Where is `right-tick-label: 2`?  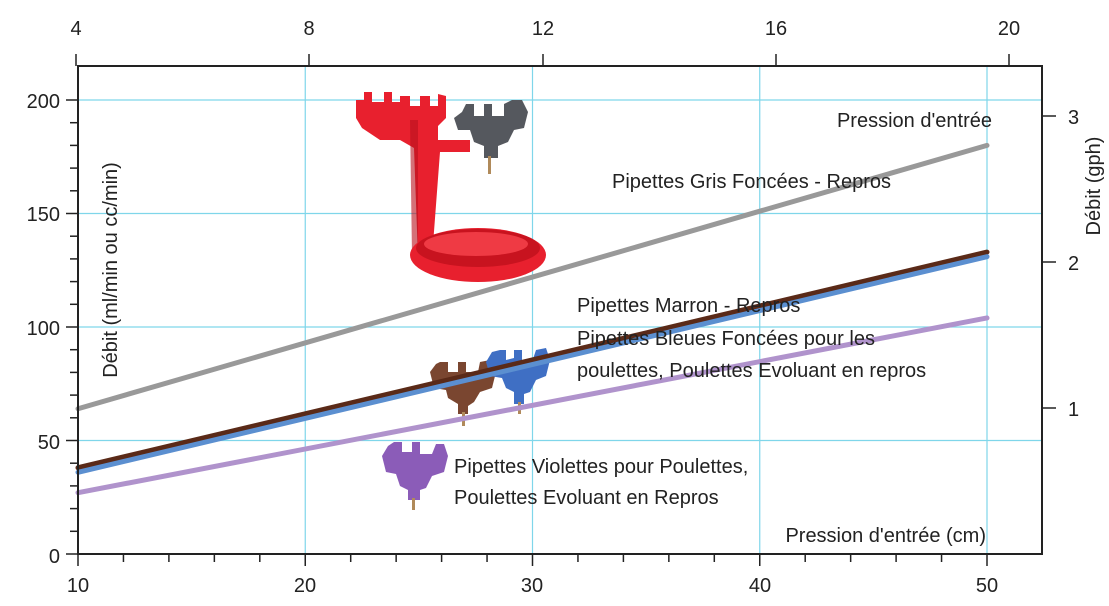
right-tick-label: 2 is located at coordinates (1073, 264).